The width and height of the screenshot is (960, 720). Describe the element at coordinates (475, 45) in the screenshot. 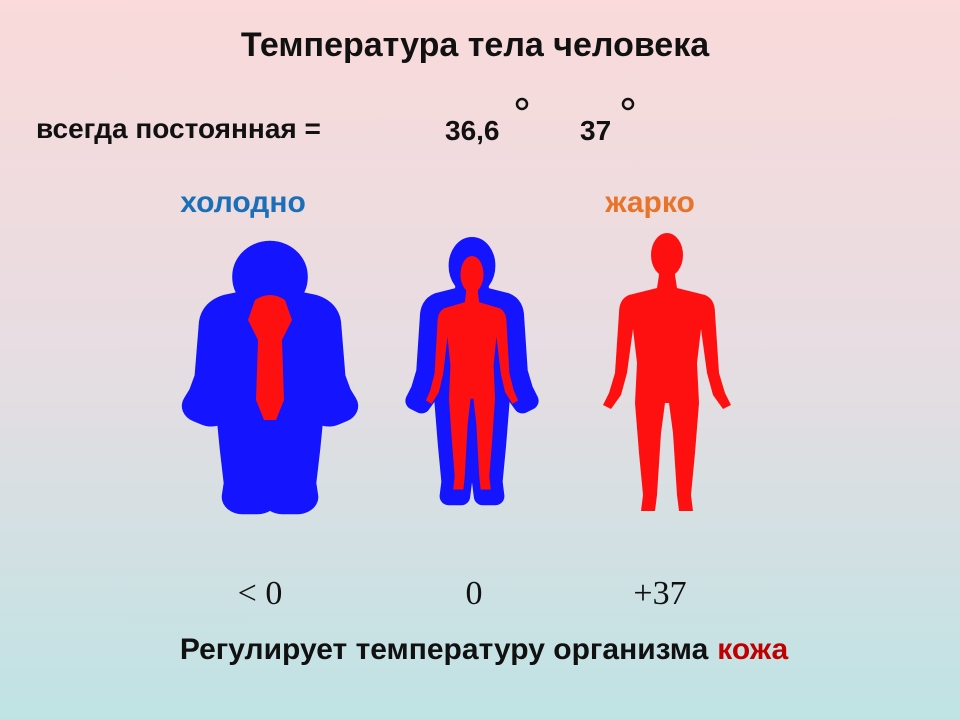

I see `title: Температура тела человека` at that location.